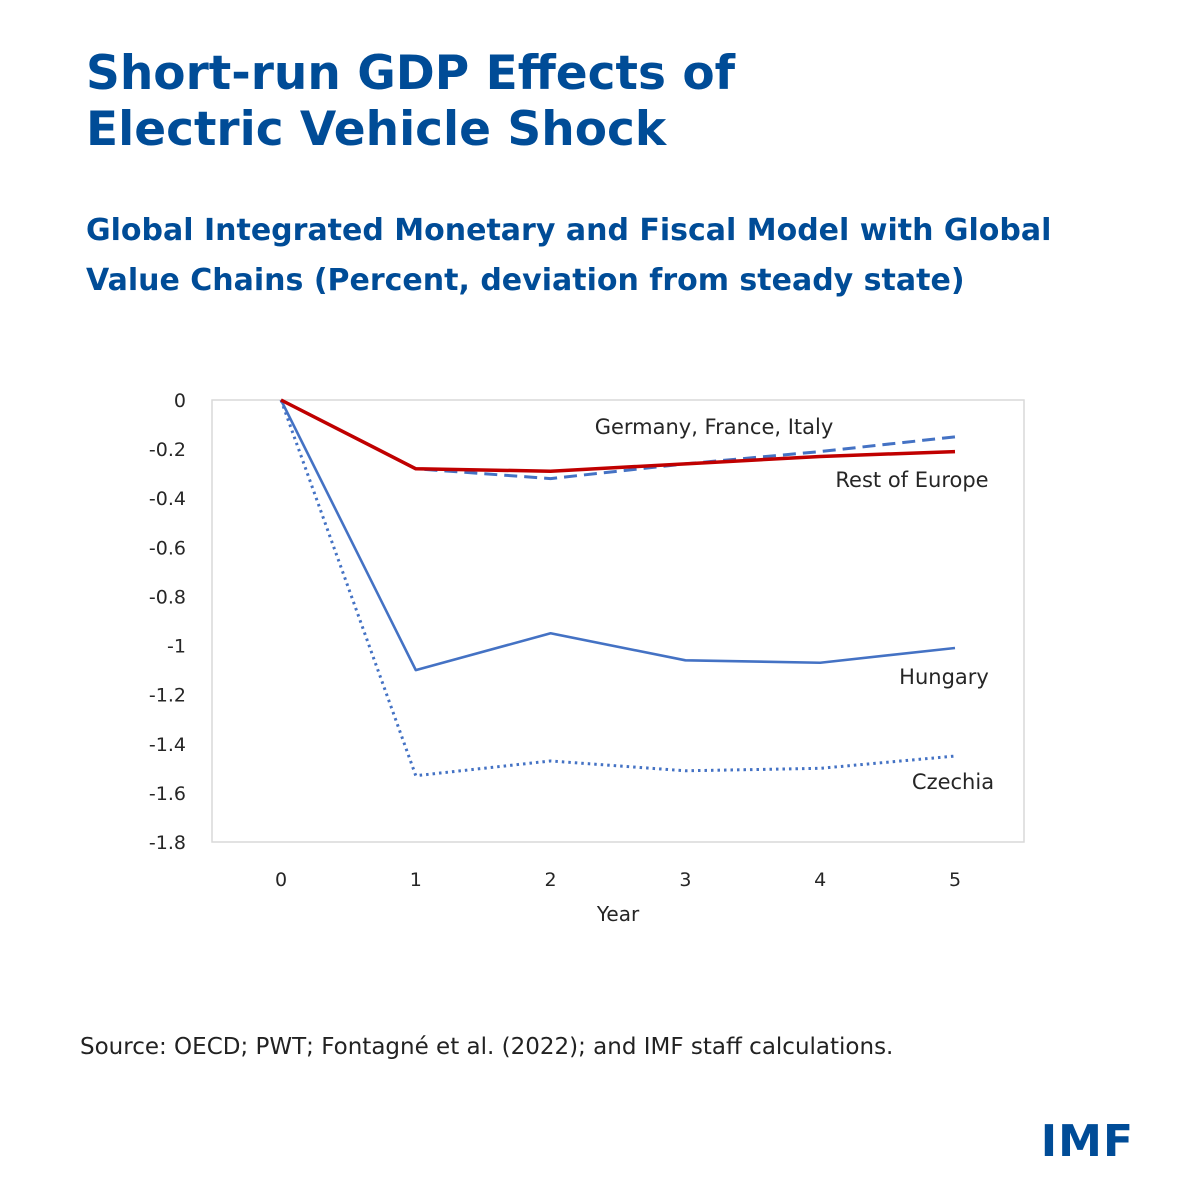  What do you see at coordinates (411, 73) in the screenshot?
I see `chart-title-line-1: Short-run GDP Effects of` at bounding box center [411, 73].